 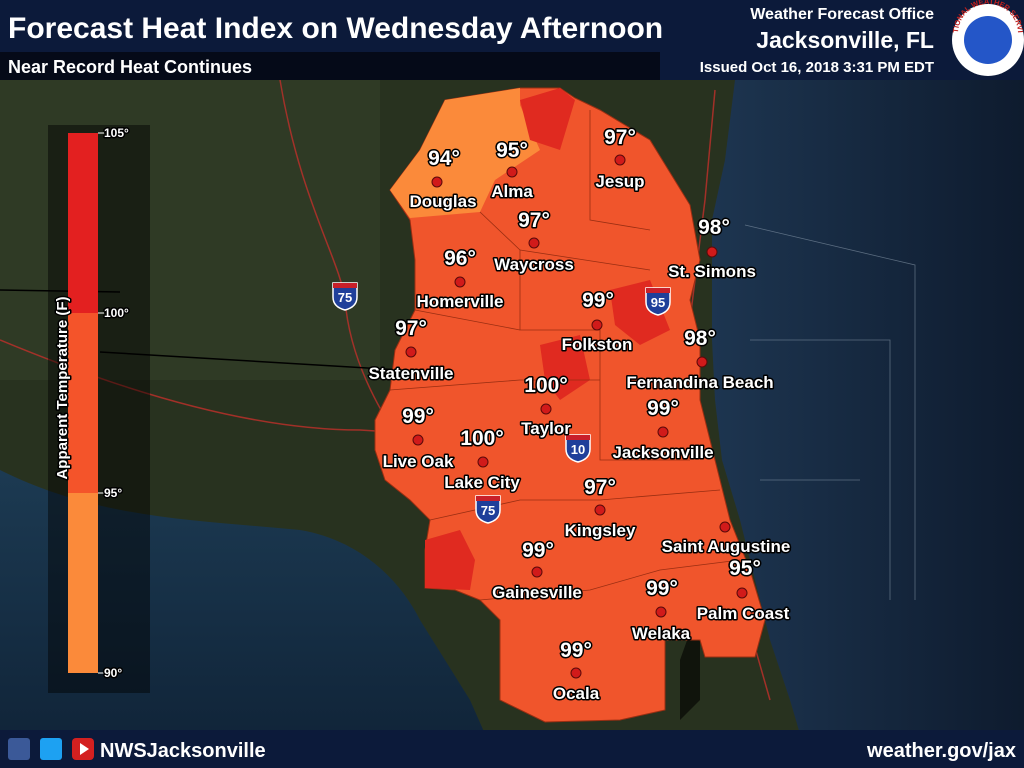 I want to click on city-name: Live Oak, so click(x=418, y=461).